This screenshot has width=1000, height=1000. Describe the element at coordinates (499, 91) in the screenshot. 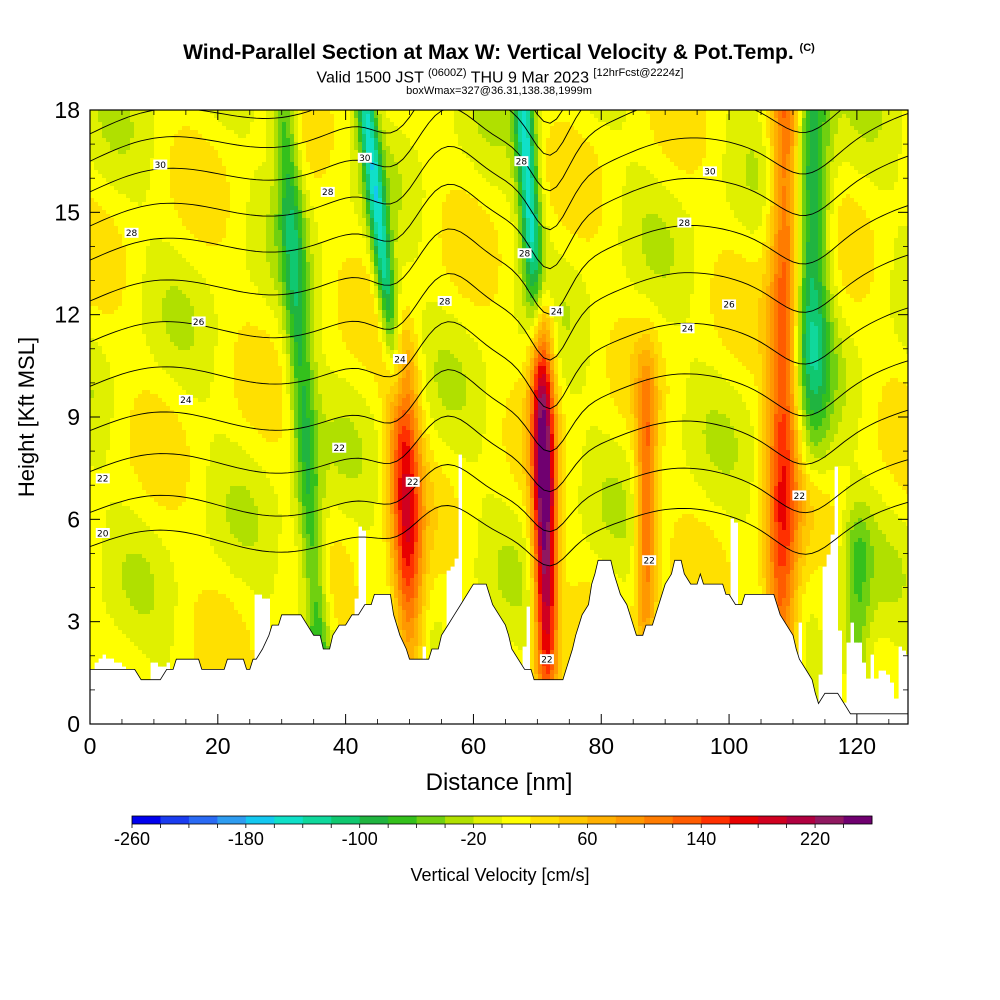

I see `chart-box-info: boxWmax=327@36.31,138.38,1999m` at that location.